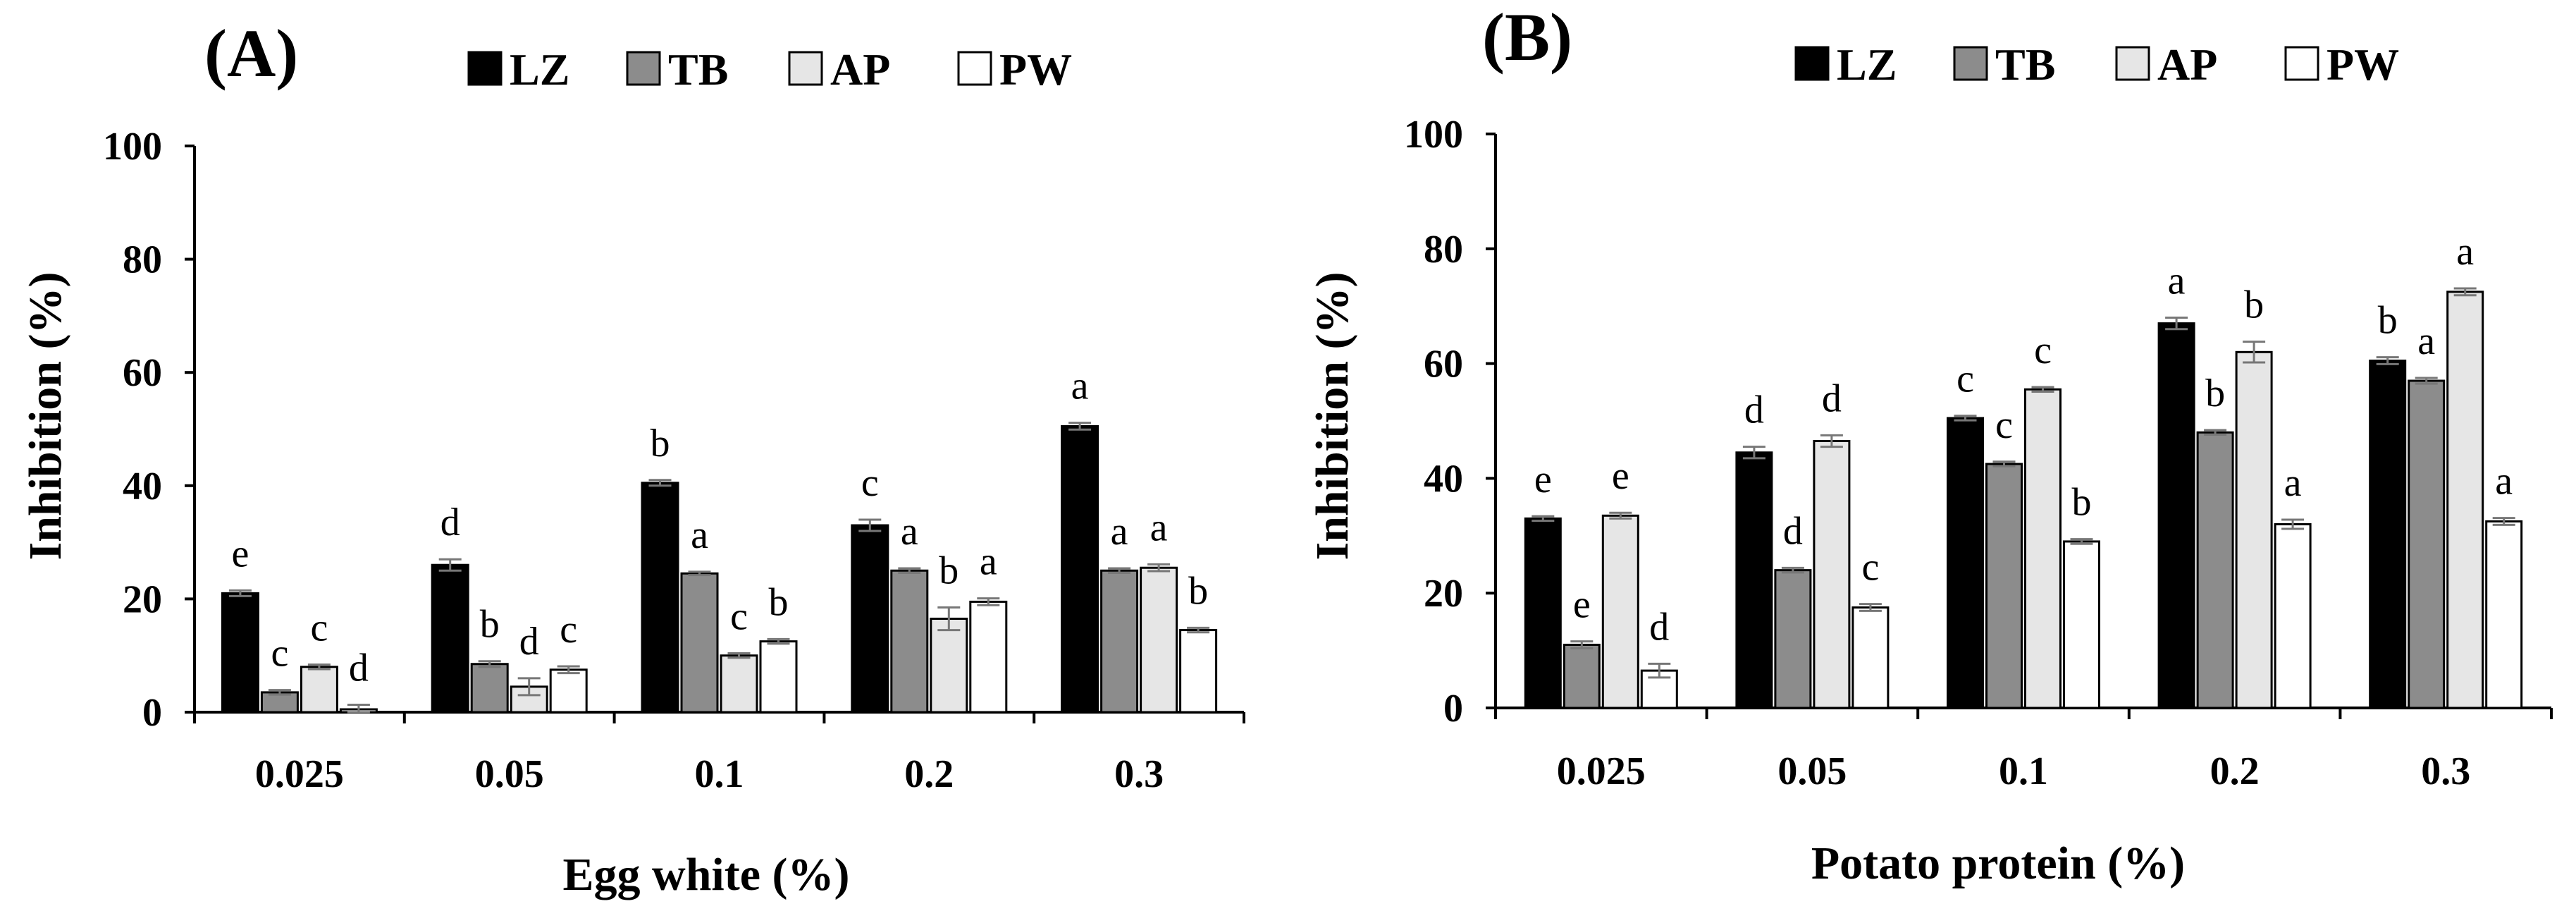 The height and width of the screenshot is (911, 2576). Describe the element at coordinates (929, 774) in the screenshot. I see `panel-a-x-tick-label: 0.2` at that location.